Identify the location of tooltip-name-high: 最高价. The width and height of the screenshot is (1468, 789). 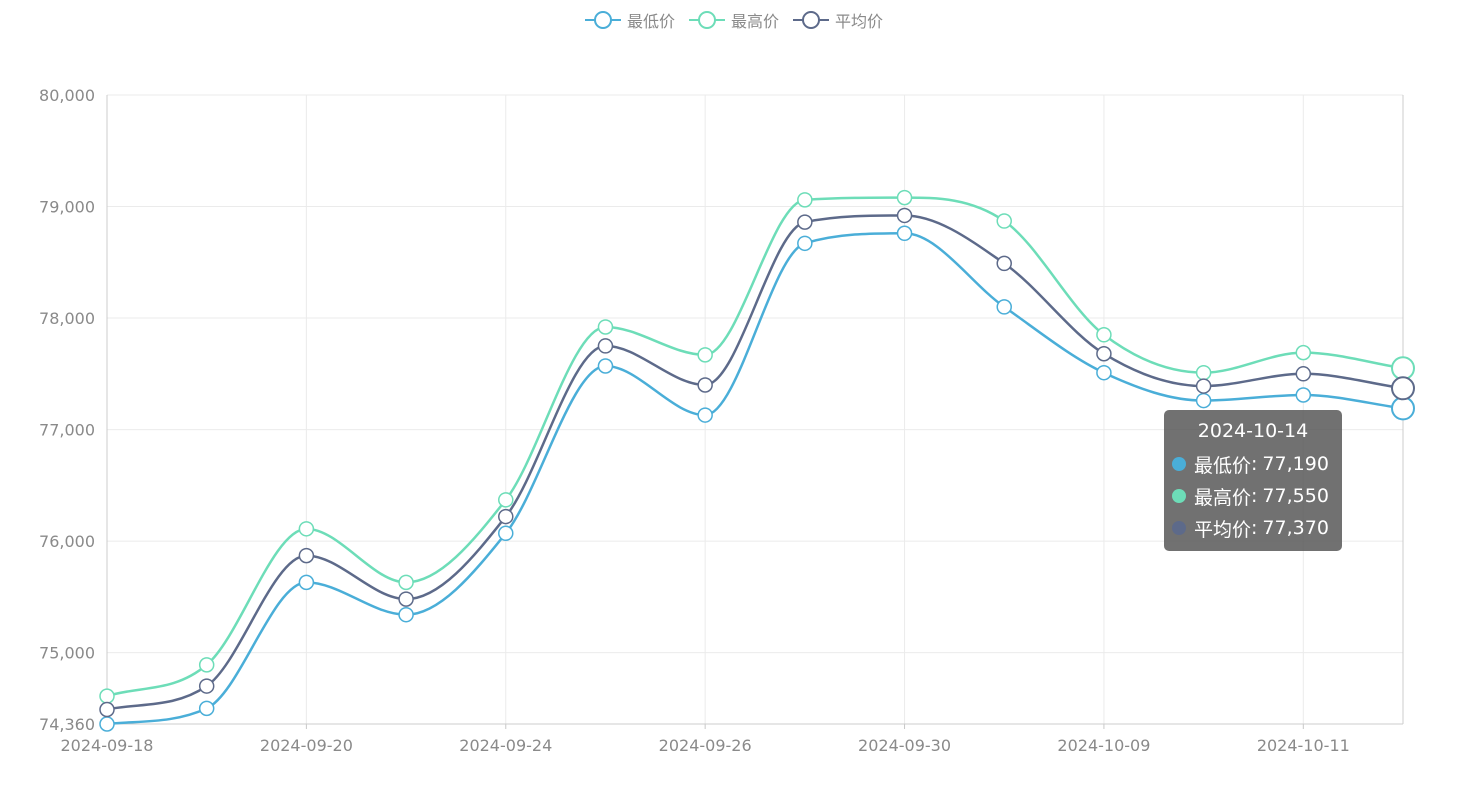
(1223, 497).